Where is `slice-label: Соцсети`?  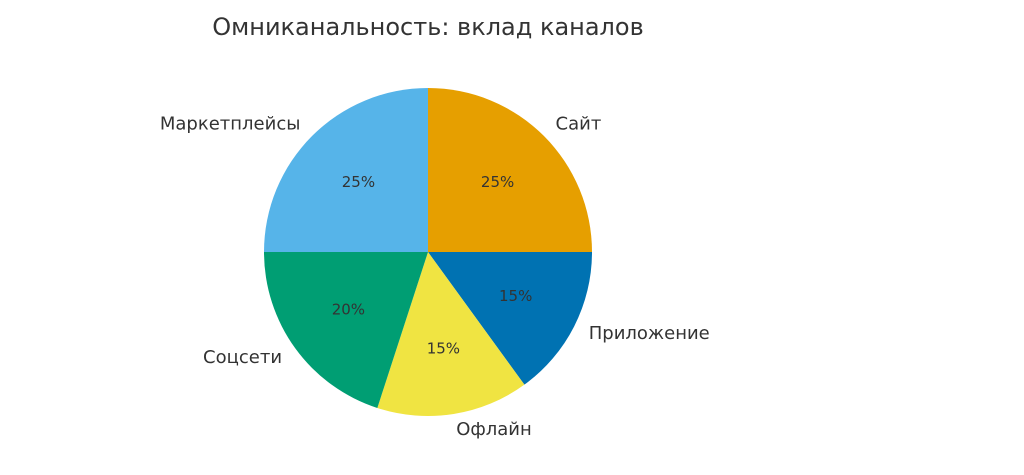
slice-label: Соцсети is located at coordinates (242, 357).